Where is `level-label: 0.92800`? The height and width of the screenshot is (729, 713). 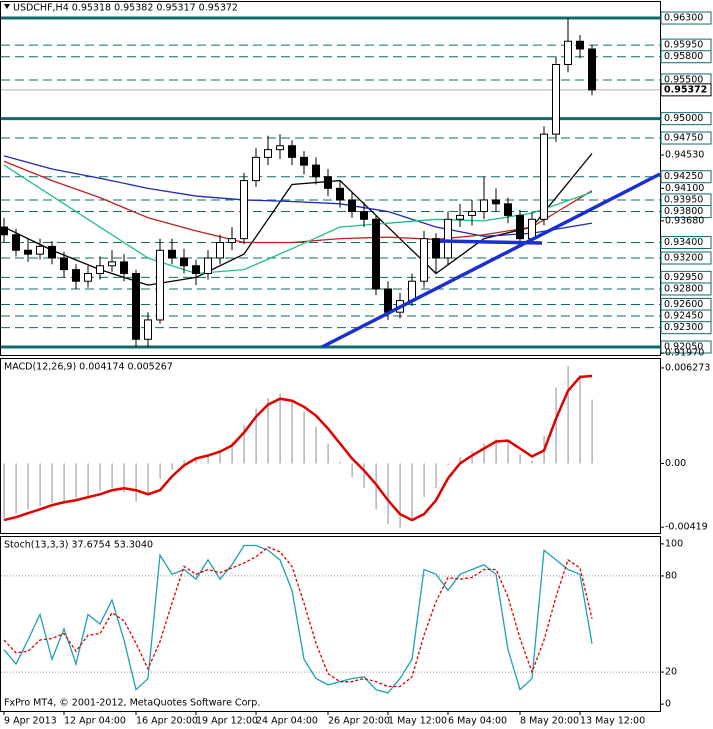 level-label: 0.92800 is located at coordinates (683, 288).